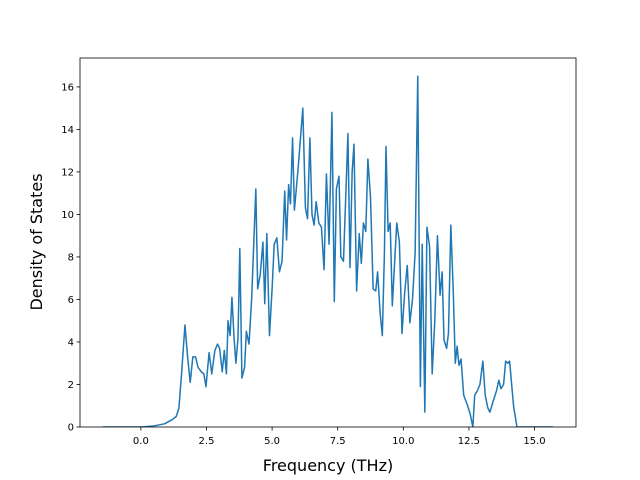  Describe the element at coordinates (469, 441) in the screenshot. I see `x-tick-label: 12.5` at that location.